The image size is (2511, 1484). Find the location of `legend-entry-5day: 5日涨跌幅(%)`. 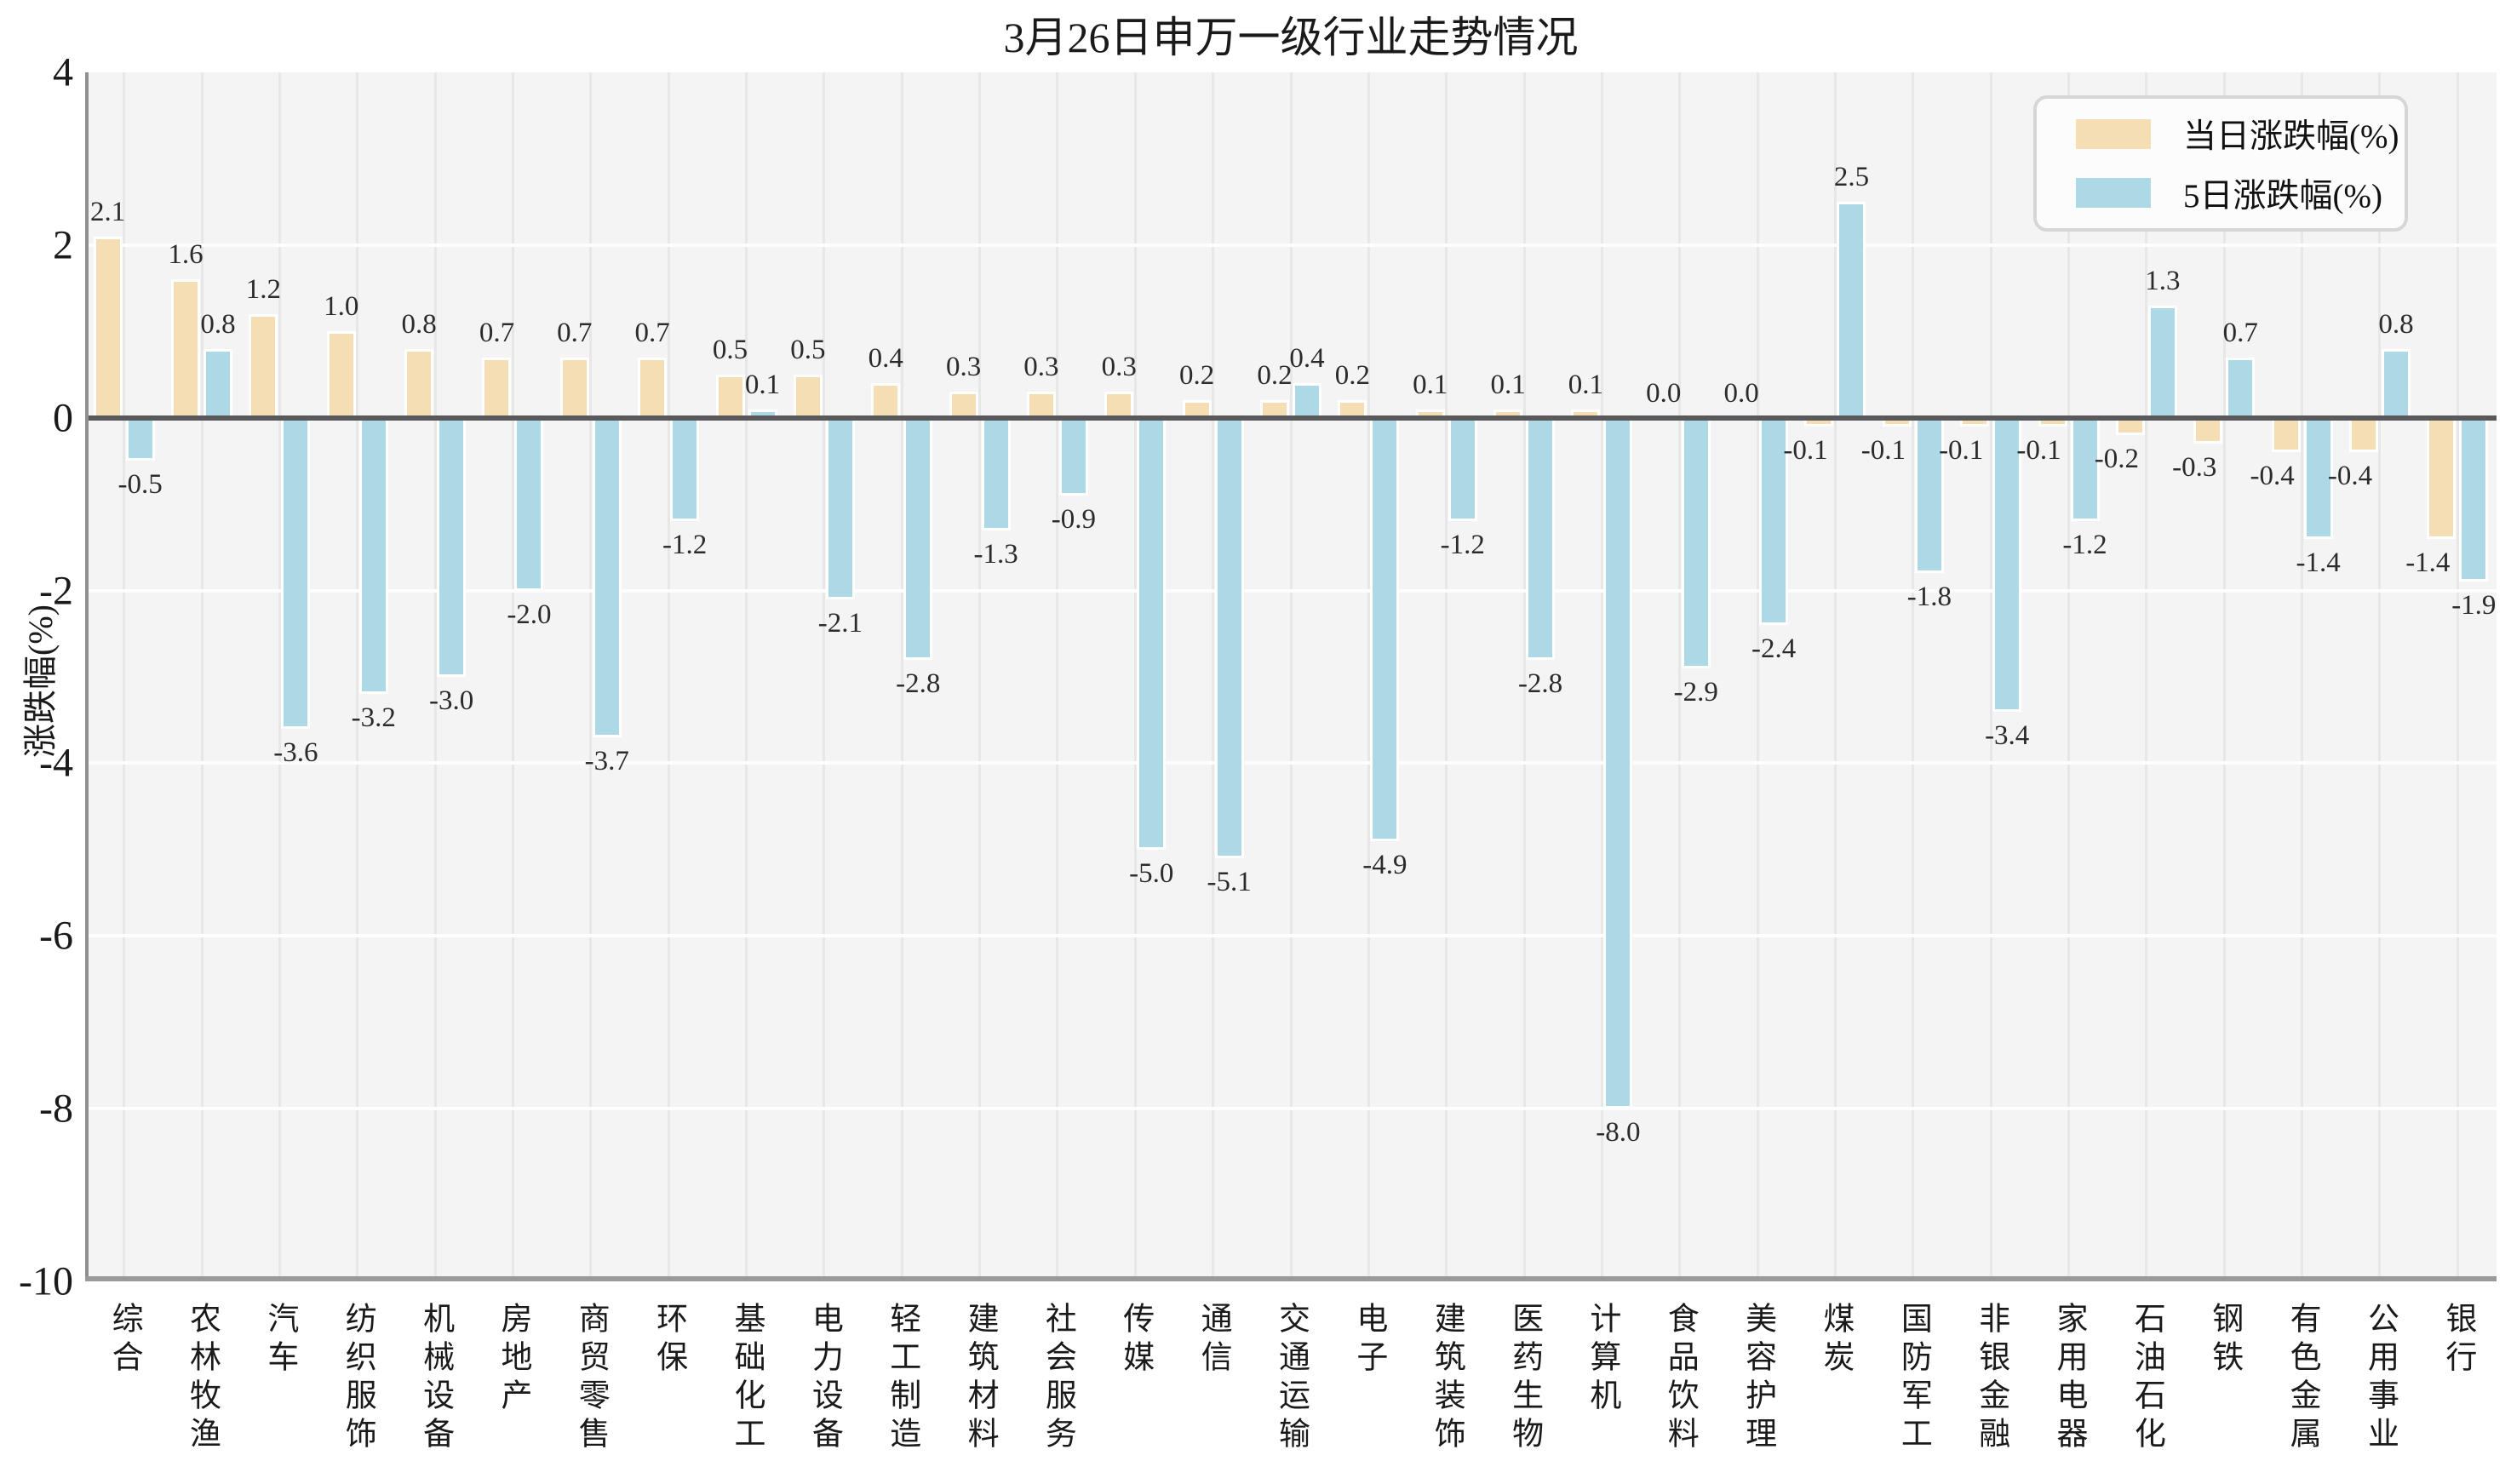

legend-entry-5day: 5日涨跌幅(%) is located at coordinates (2221, 193).